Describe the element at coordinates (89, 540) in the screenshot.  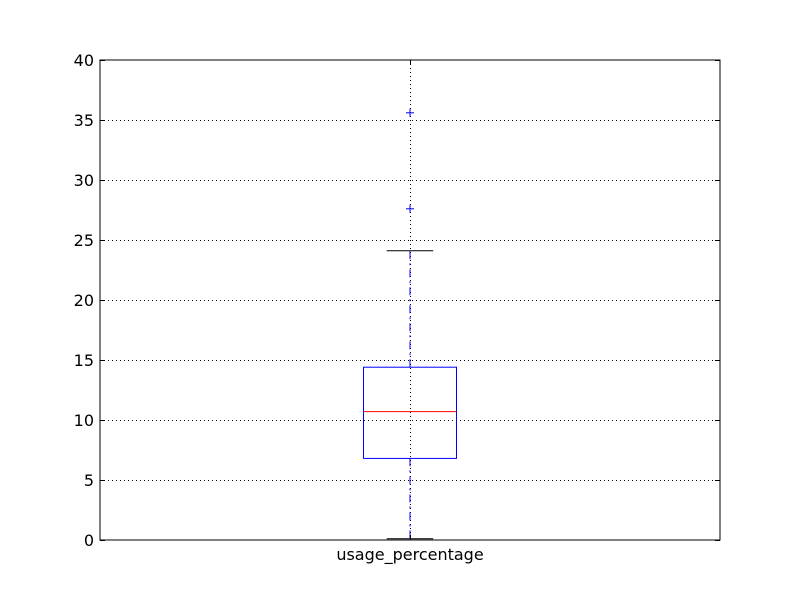
I see `y-tick-label: 0` at that location.